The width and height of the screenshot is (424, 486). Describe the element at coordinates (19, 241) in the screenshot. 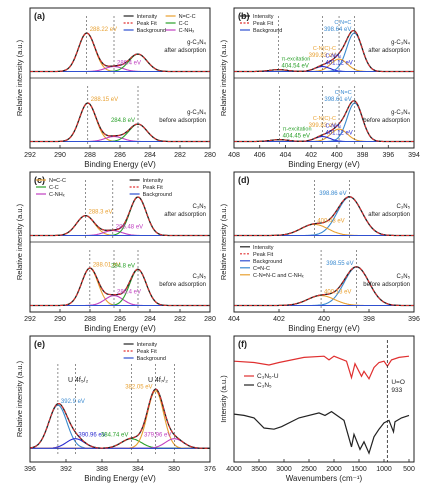

I see `panel-c-ylabel: Relative intensity (a.u.)` at that location.